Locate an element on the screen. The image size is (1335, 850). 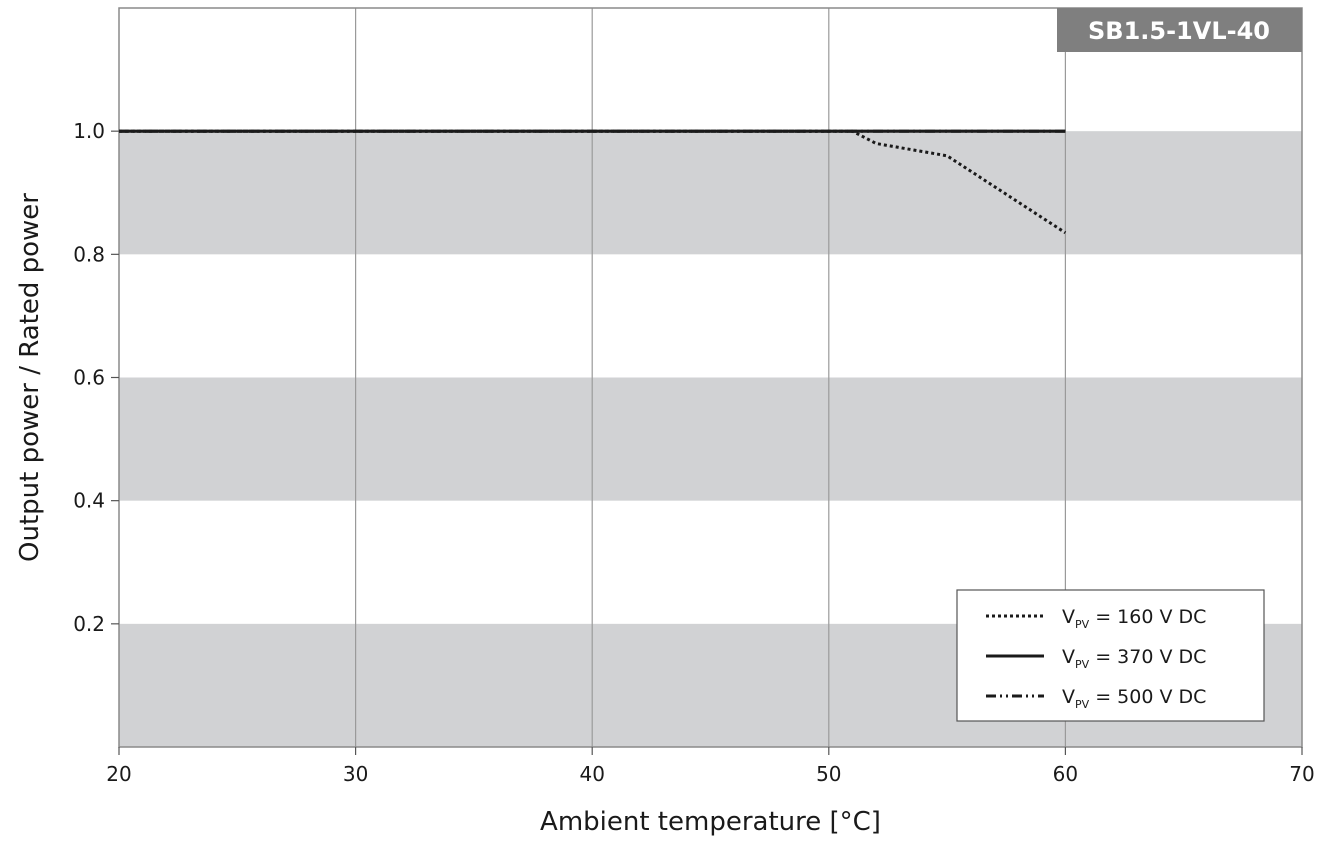
title-badge-background is located at coordinates (1179, 30).